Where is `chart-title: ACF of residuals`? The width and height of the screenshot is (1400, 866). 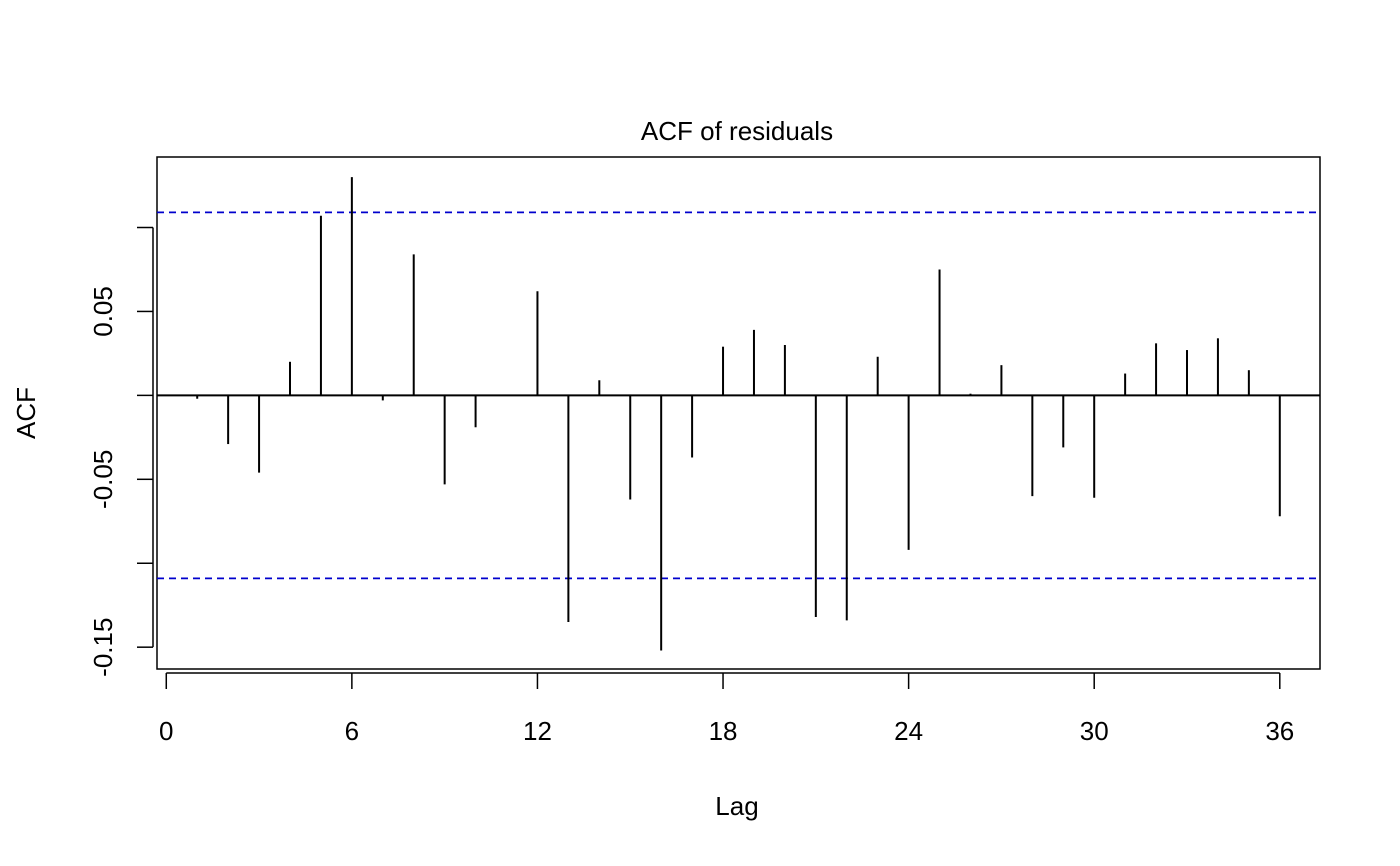 chart-title: ACF of residuals is located at coordinates (737, 131).